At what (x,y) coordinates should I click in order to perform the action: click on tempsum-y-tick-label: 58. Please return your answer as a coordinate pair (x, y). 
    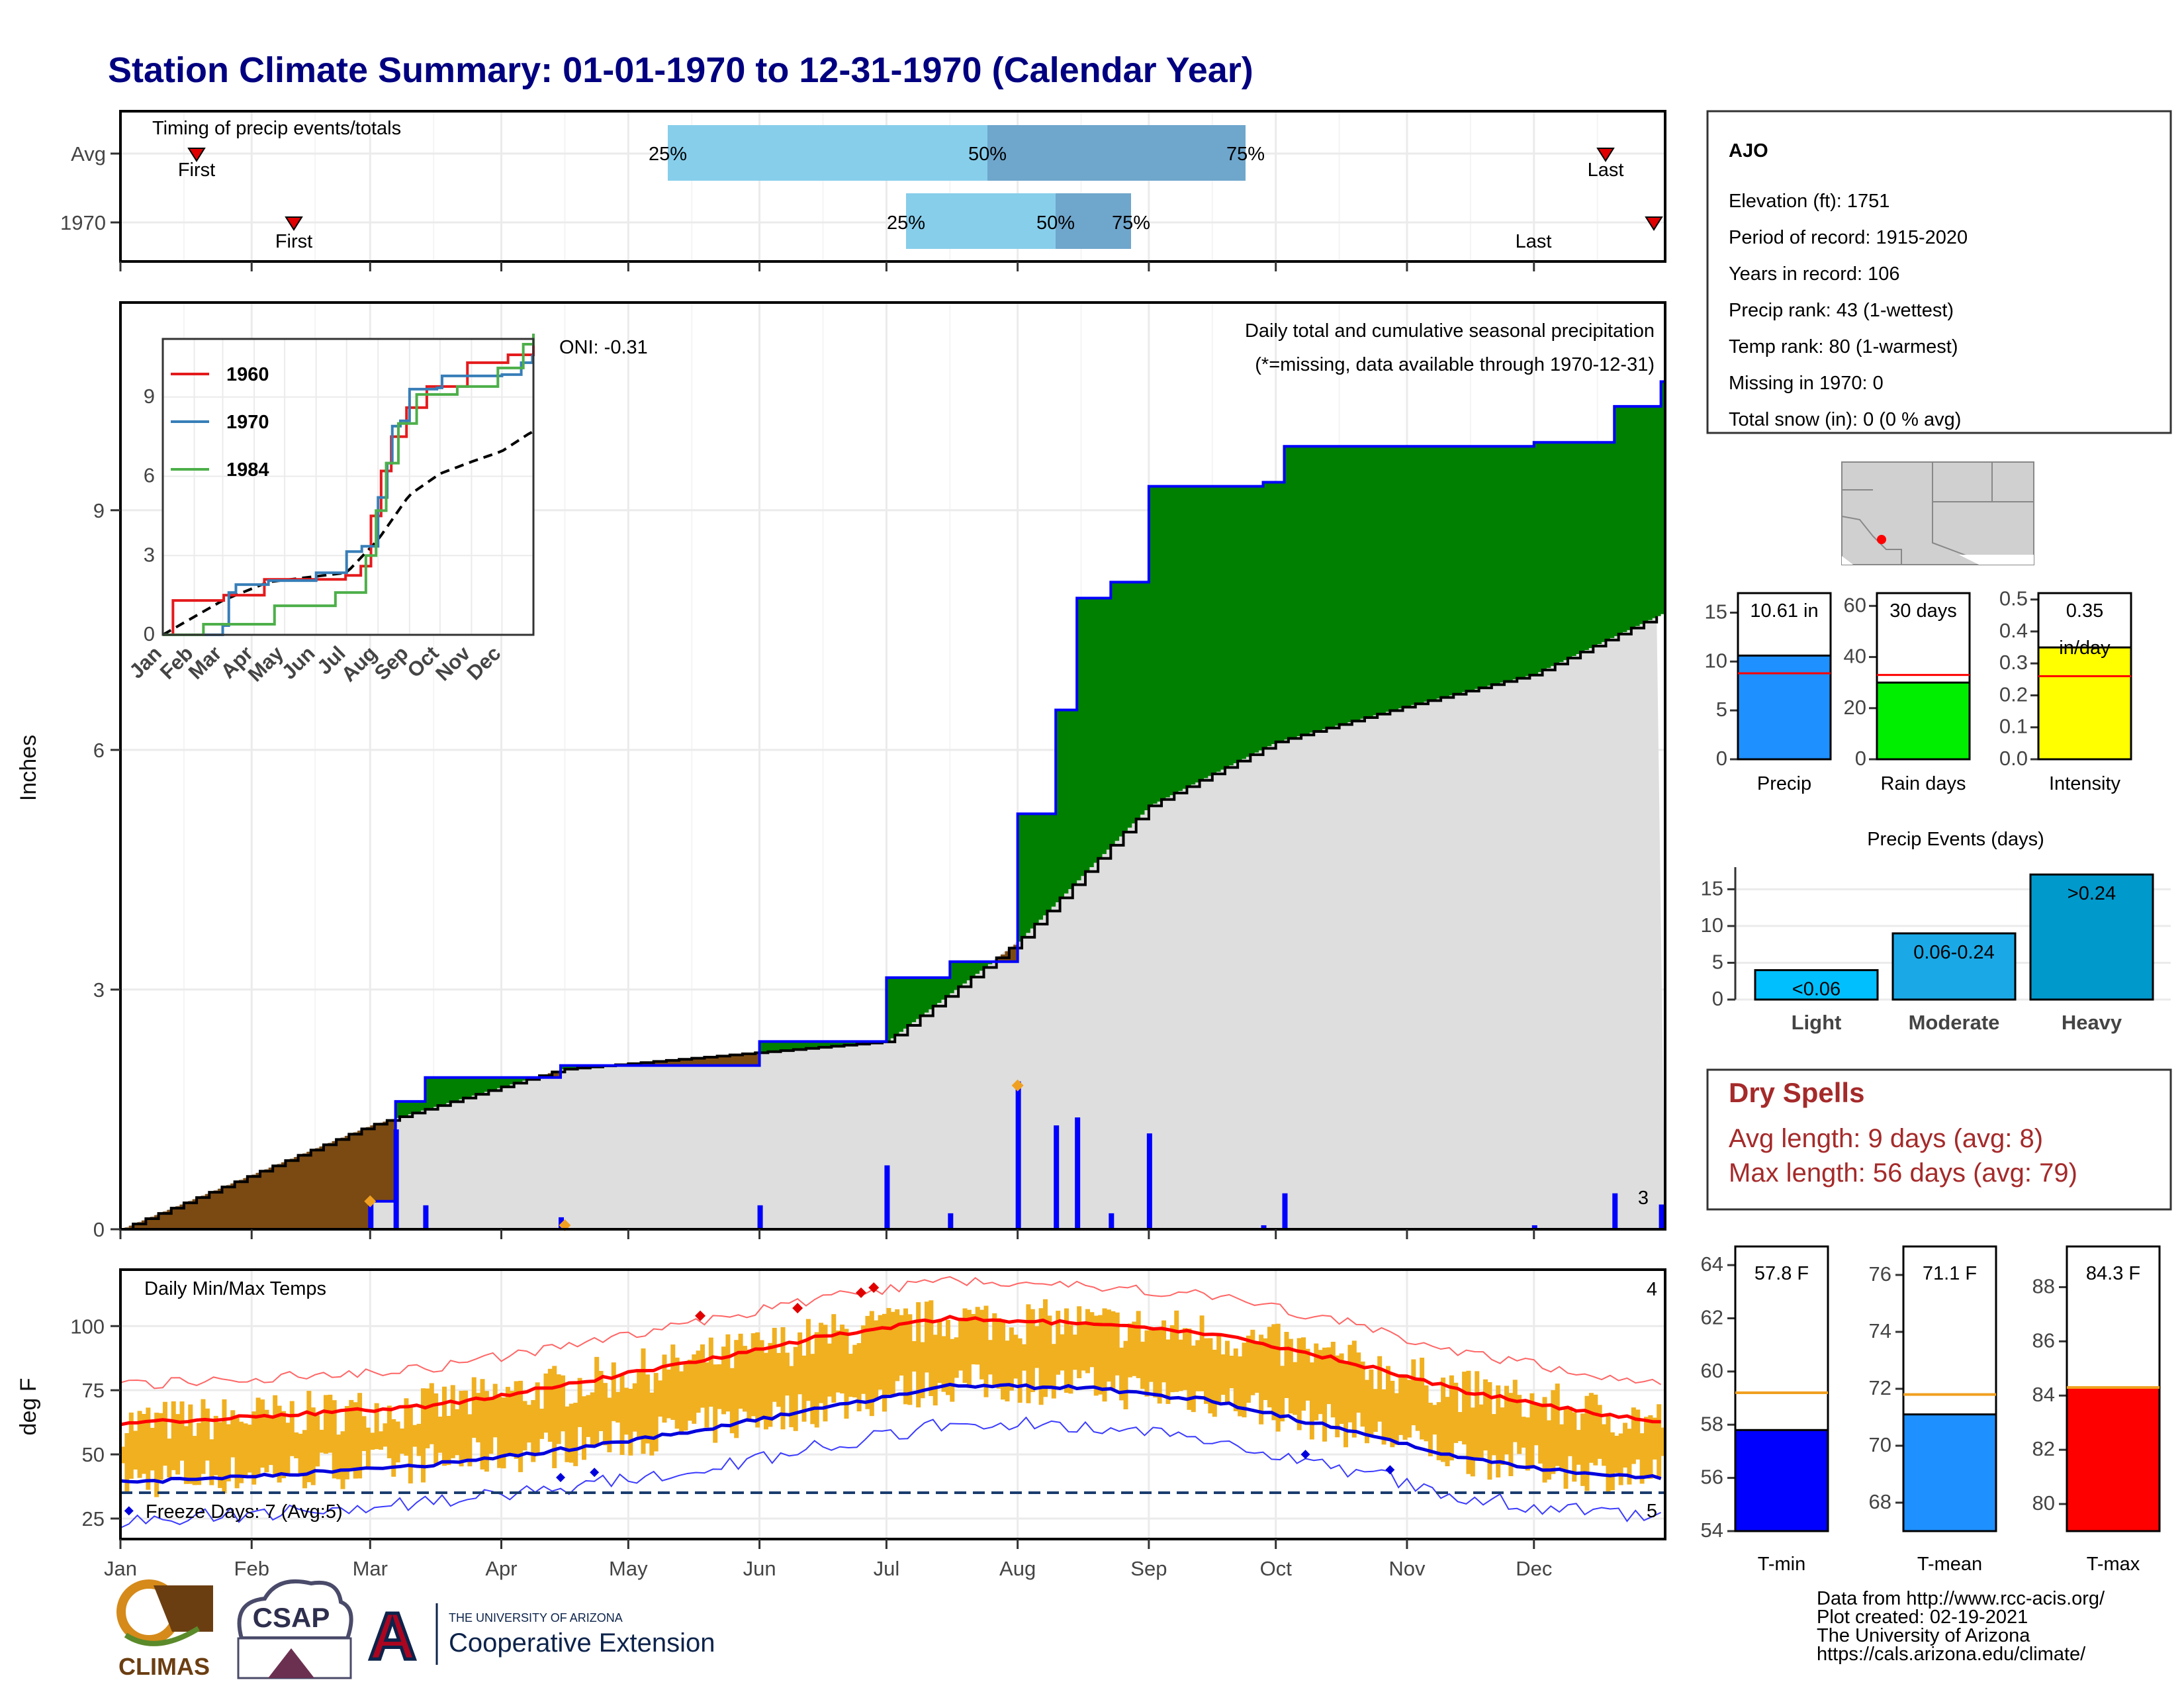
    Looking at the image, I should click on (1712, 1423).